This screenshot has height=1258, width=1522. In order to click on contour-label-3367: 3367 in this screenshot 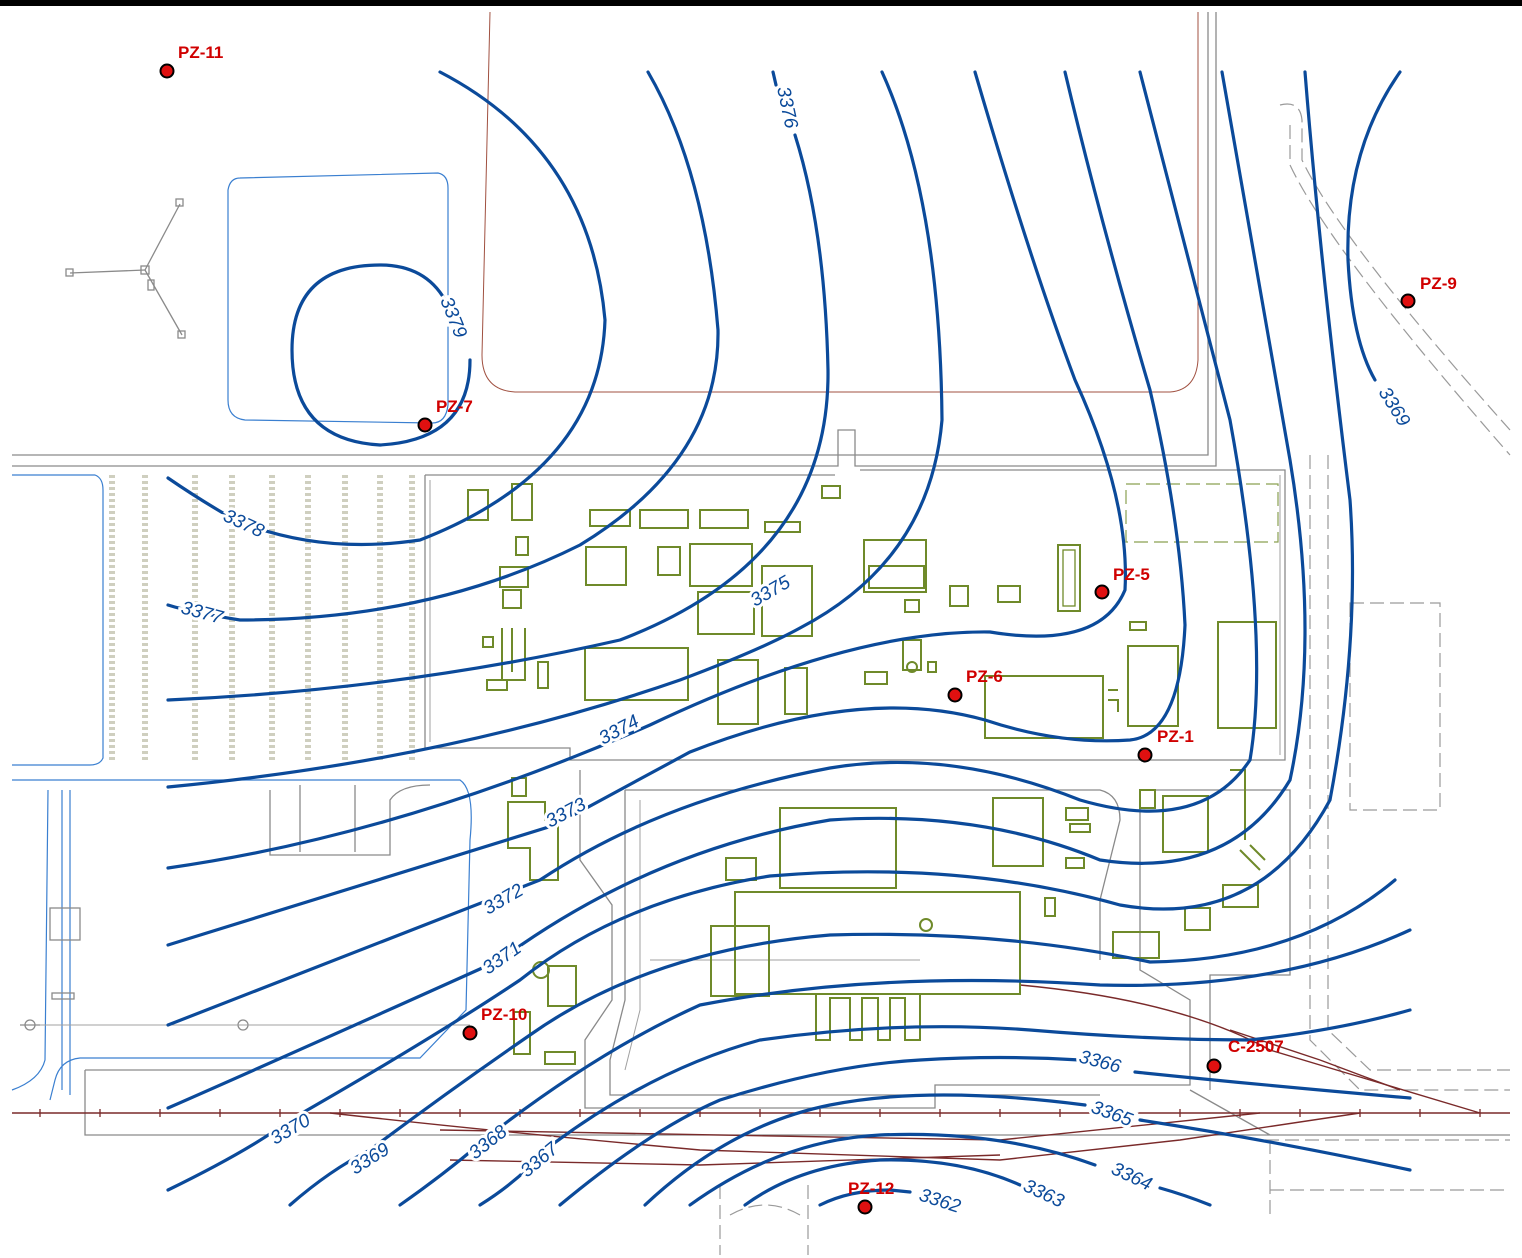, I will do `click(540, 1160)`.